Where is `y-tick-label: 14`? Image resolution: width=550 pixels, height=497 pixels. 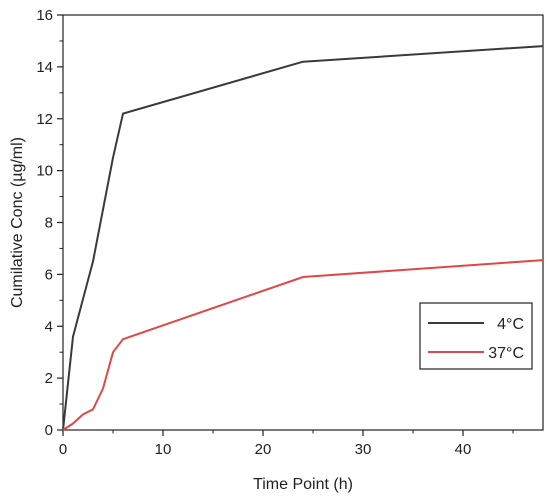
y-tick-label: 14 is located at coordinates (44, 67).